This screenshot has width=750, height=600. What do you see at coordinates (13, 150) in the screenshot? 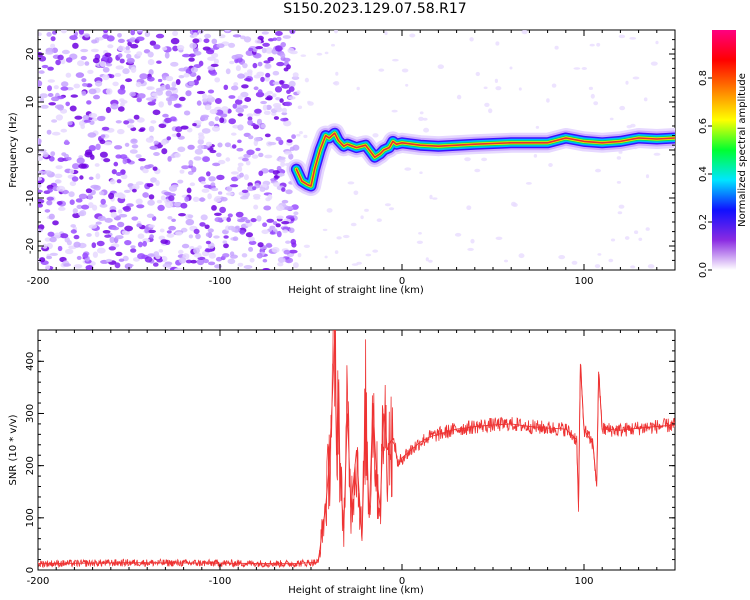
I see `spectrogram-y-axis-label: Frequency (Hz)` at bounding box center [13, 150].